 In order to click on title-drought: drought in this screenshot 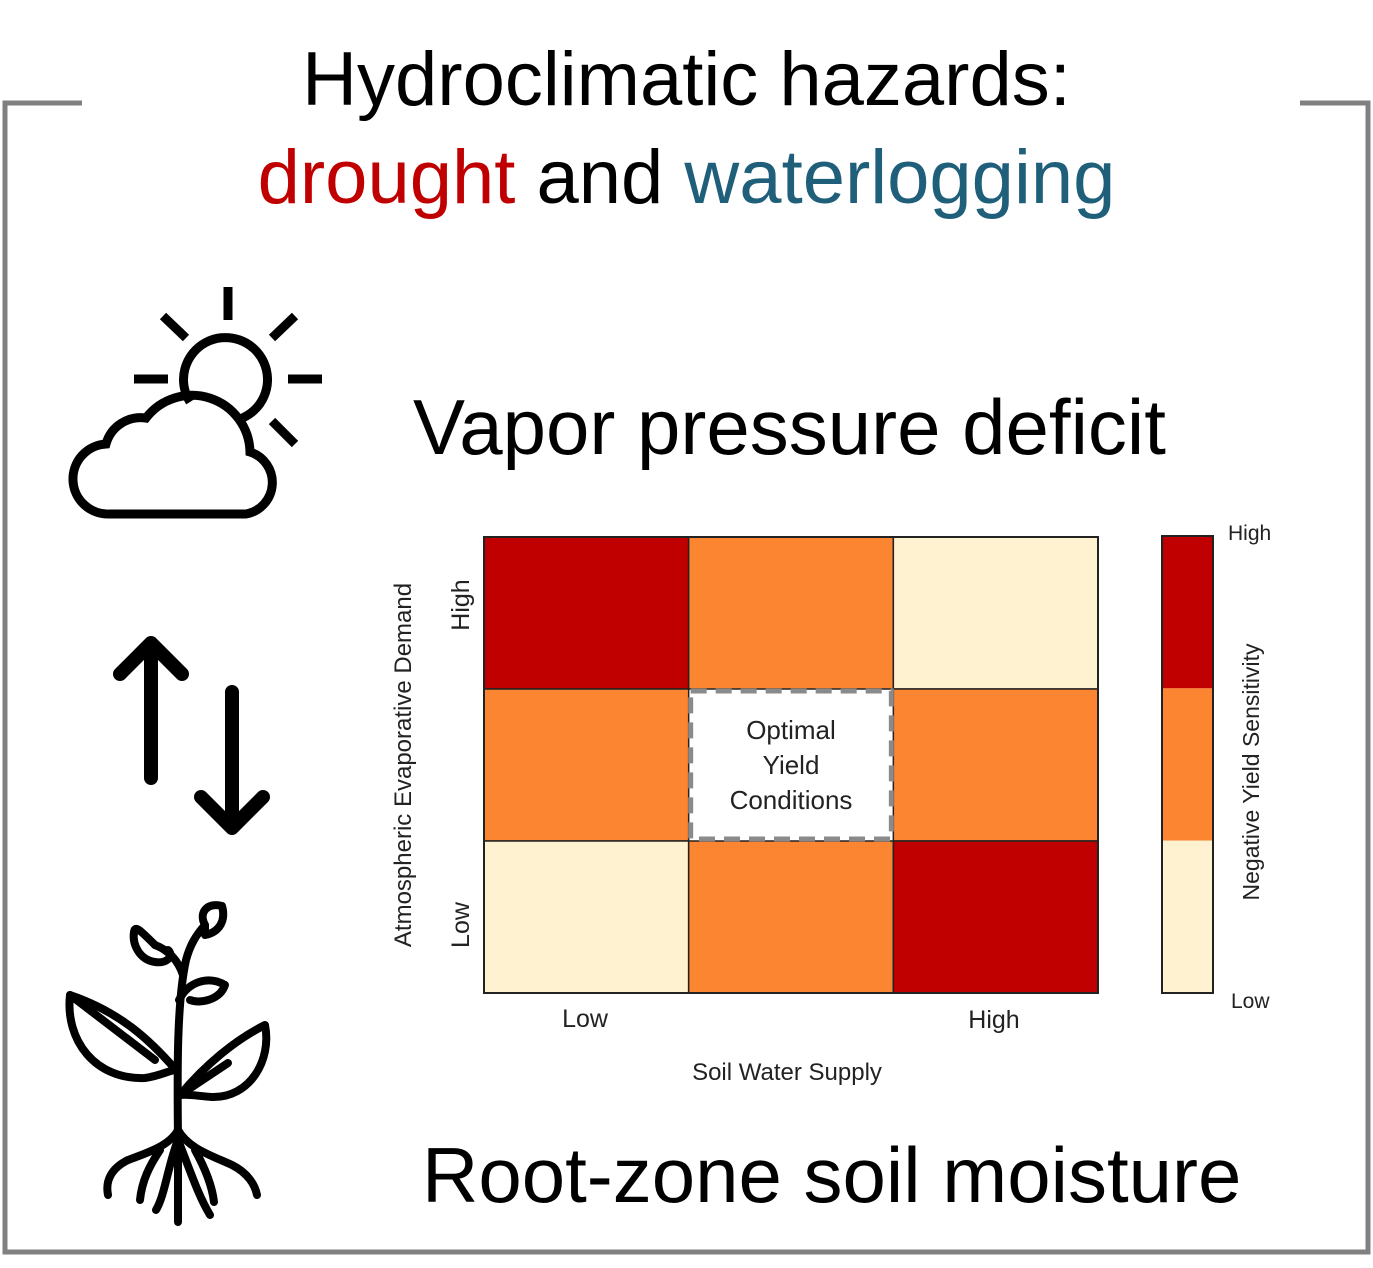, I will do `click(386, 177)`.